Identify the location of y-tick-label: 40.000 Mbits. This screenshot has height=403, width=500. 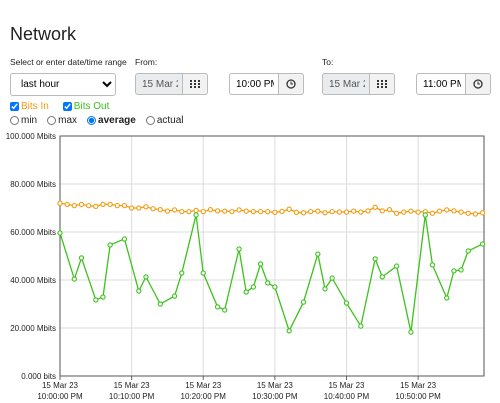
(33, 280).